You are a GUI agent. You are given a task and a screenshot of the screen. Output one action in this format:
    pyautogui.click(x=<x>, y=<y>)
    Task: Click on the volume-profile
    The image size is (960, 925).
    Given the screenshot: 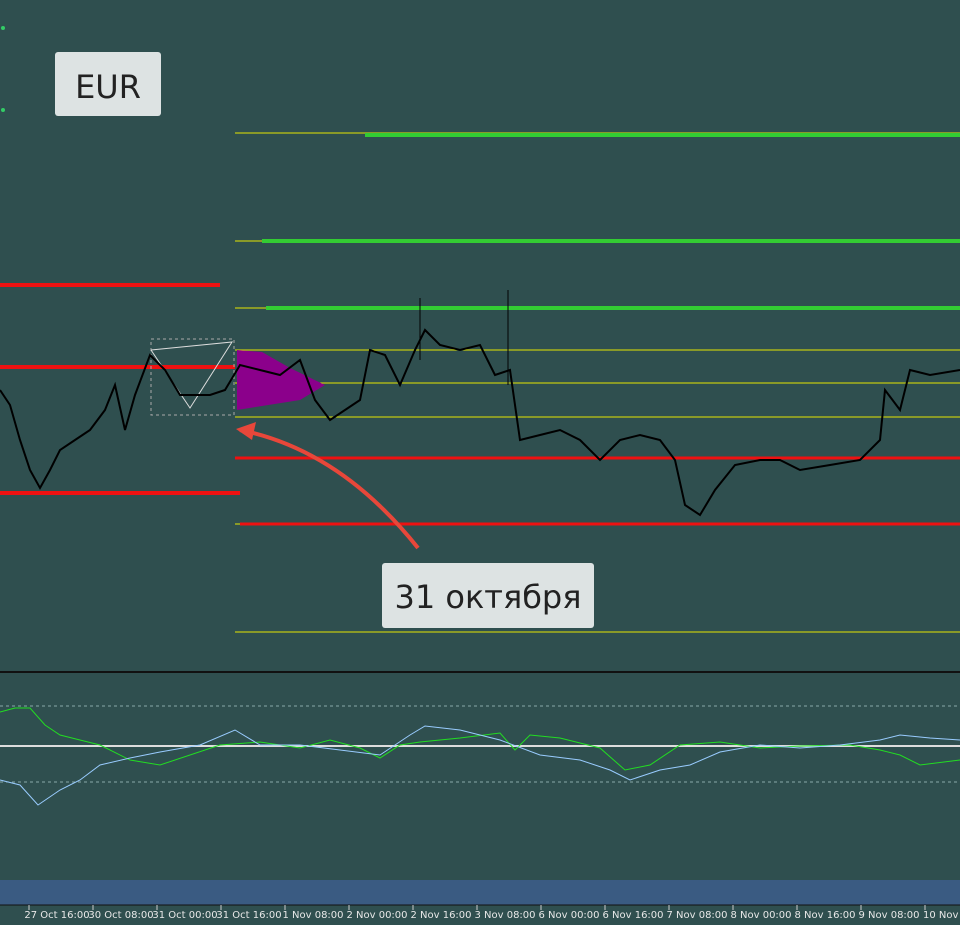 What is the action you would take?
    pyautogui.click(x=281, y=380)
    